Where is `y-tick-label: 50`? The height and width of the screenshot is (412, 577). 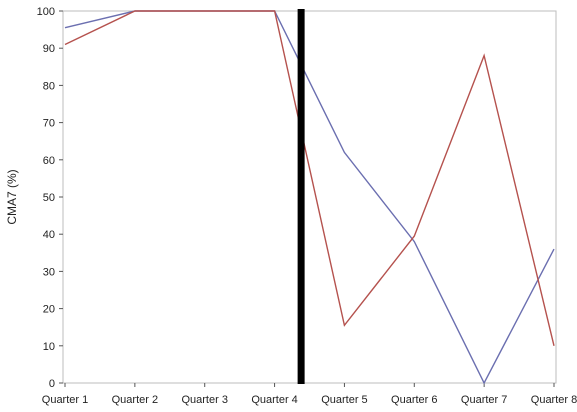
y-tick-label: 50 is located at coordinates (49, 198).